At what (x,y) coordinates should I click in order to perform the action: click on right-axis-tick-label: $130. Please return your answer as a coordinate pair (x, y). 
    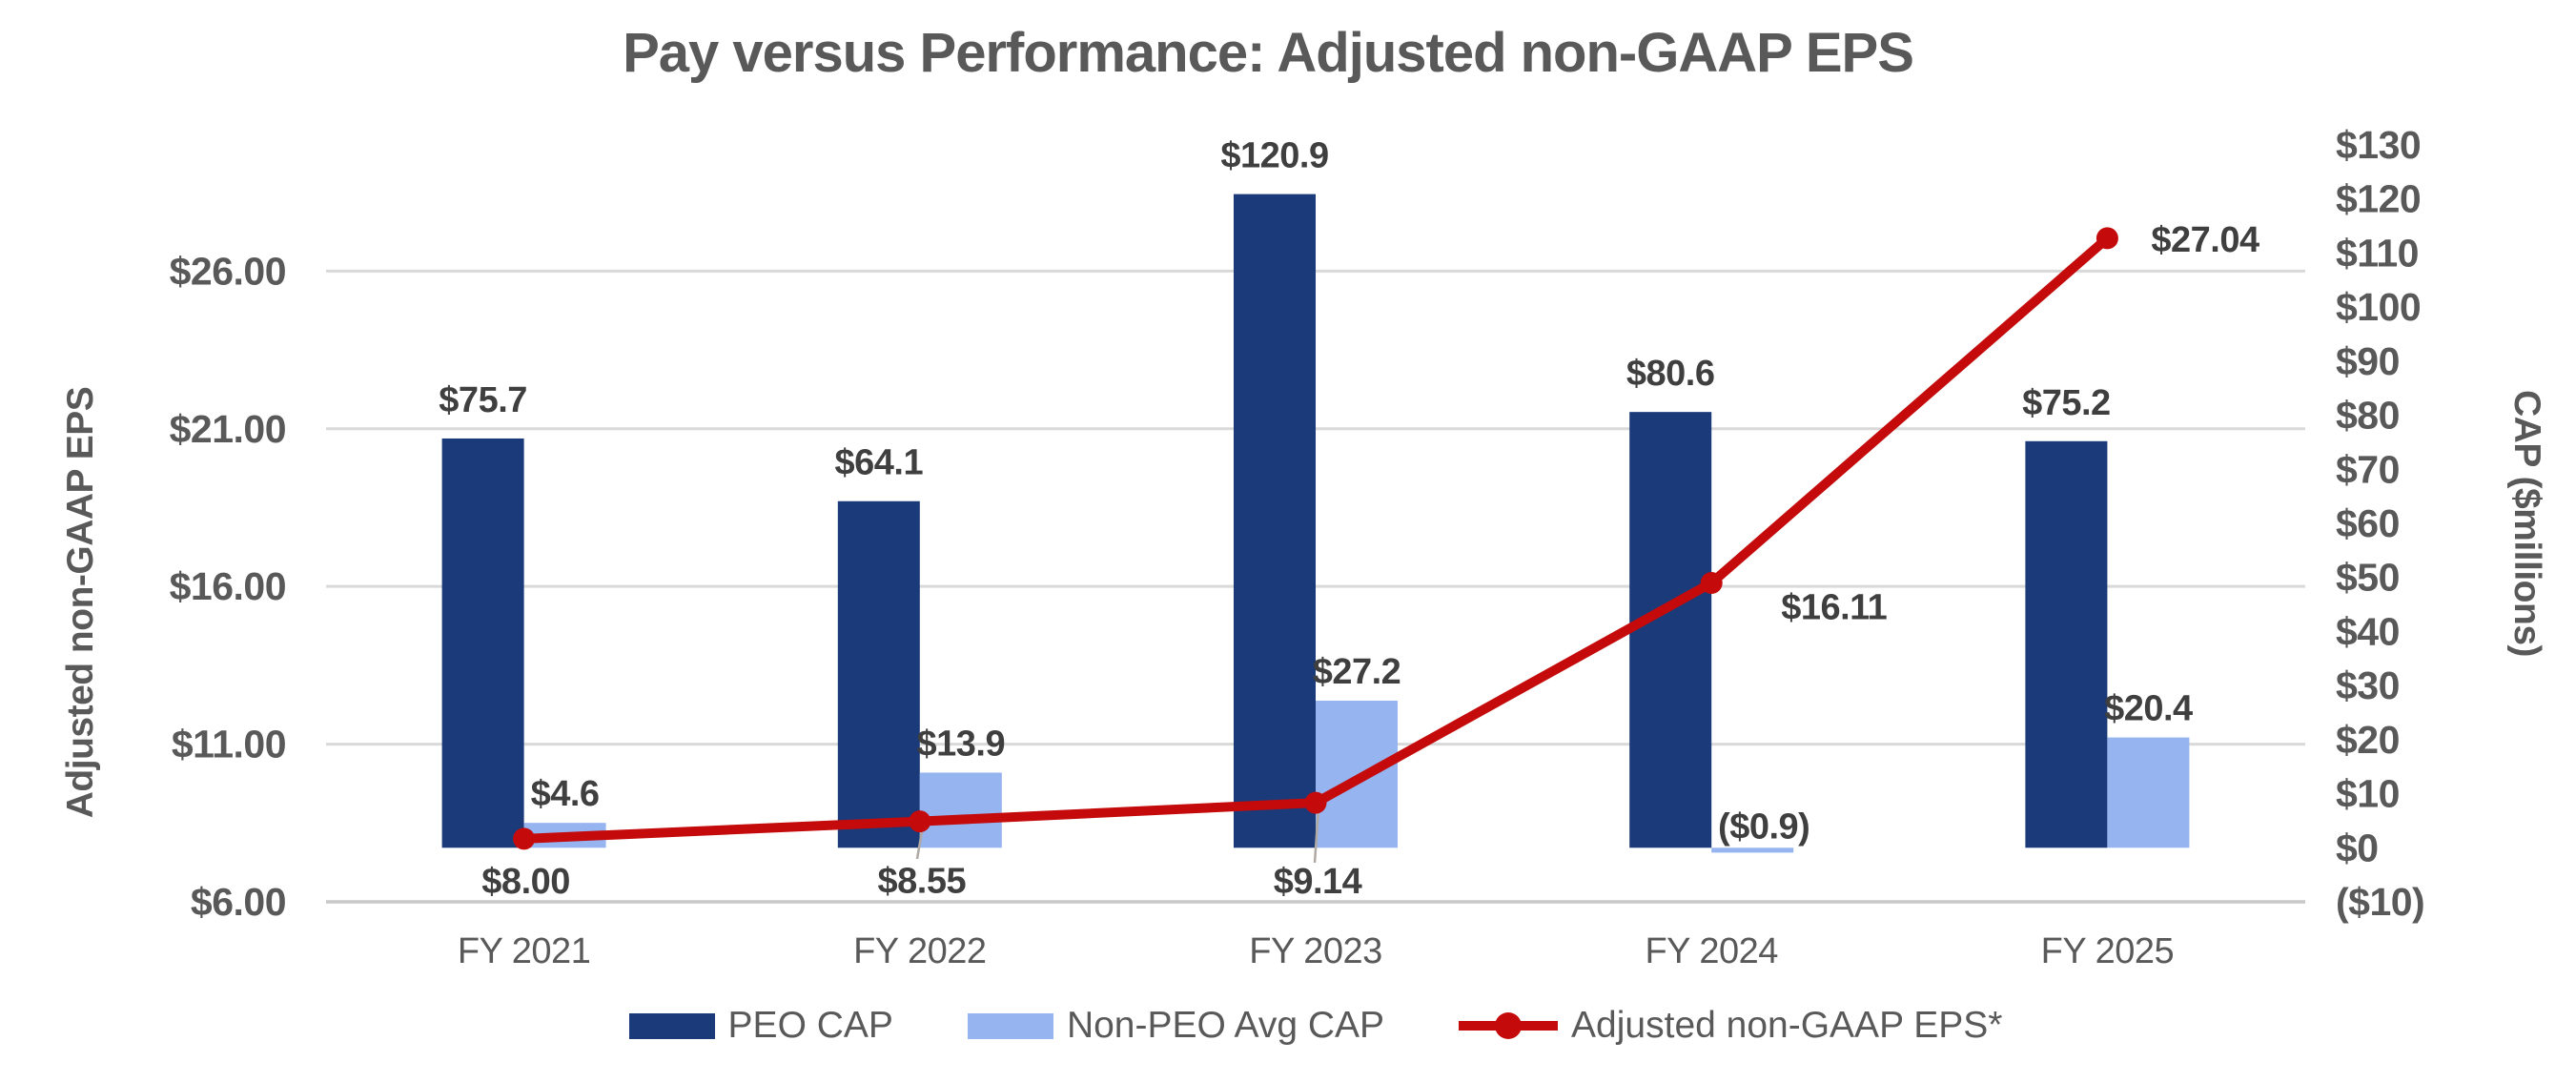
    Looking at the image, I should click on (2379, 145).